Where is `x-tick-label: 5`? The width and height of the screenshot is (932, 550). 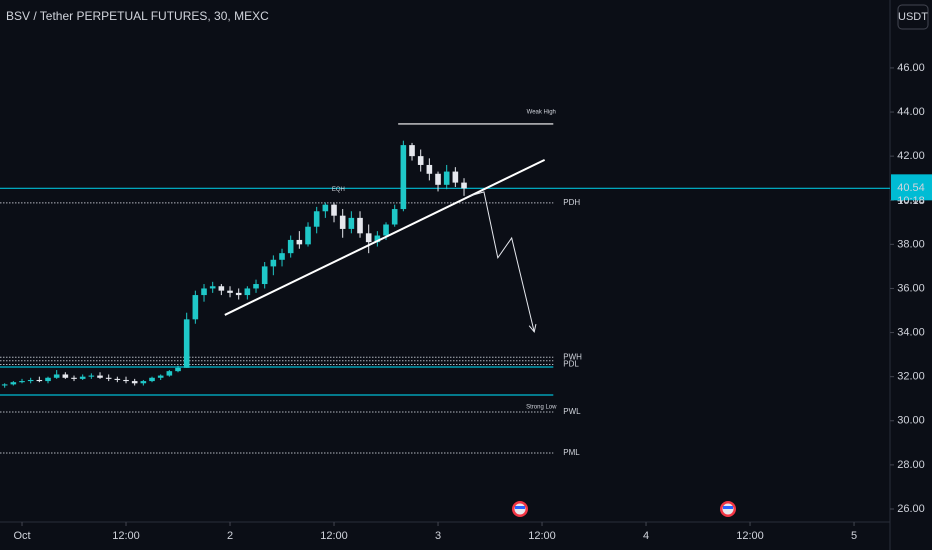 x-tick-label: 5 is located at coordinates (854, 536).